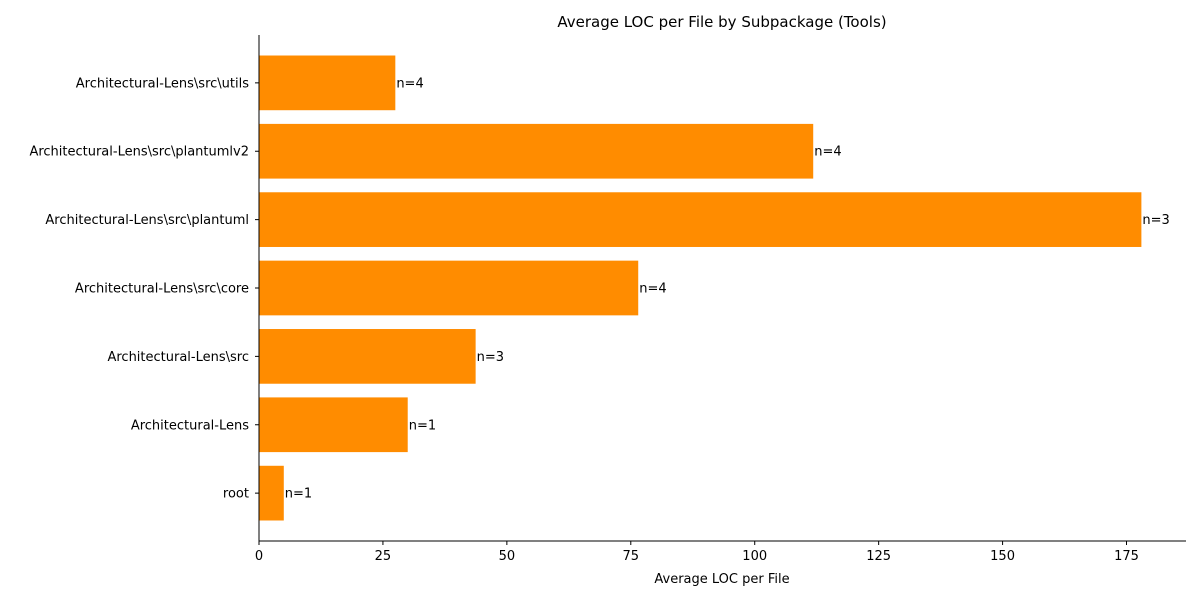  I want to click on x-tick-label: 75, so click(631, 556).